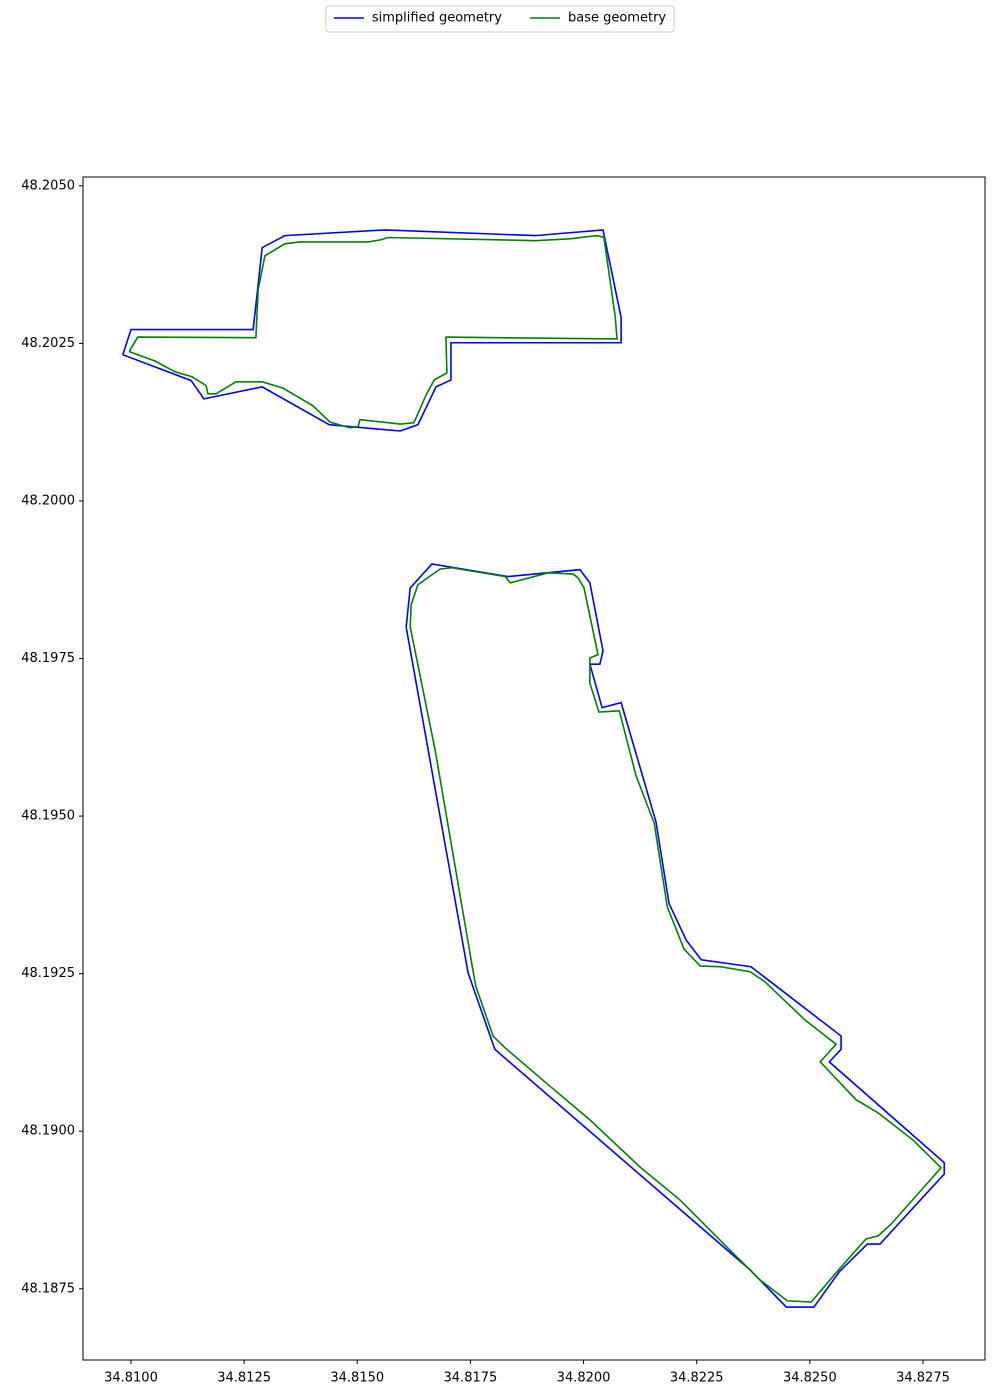 This screenshot has width=1000, height=1400. I want to click on x-tick-label: 34.8100, so click(131, 1378).